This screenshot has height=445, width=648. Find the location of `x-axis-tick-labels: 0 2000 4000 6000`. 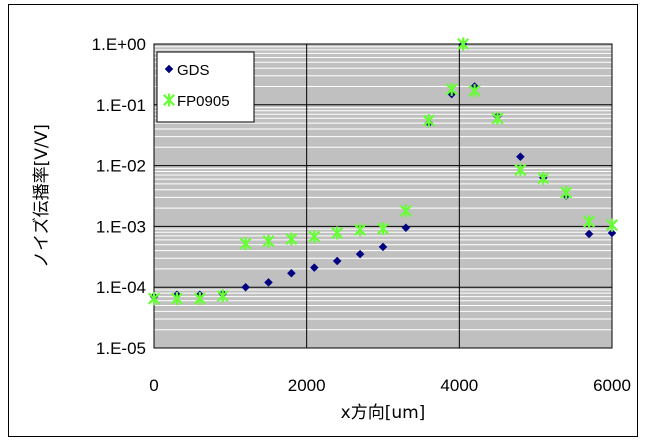

x-axis-tick-labels: 0 2000 4000 6000 is located at coordinates (390, 385).